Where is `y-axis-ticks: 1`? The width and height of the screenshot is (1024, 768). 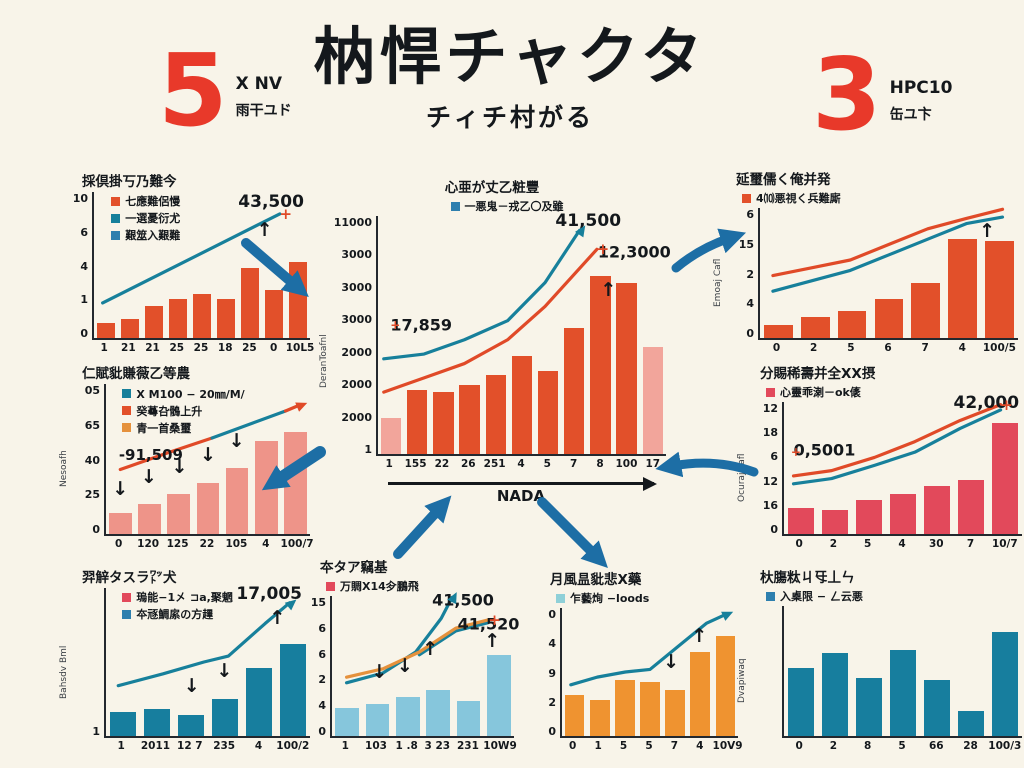 y-axis-ticks: 1 is located at coordinates (87, 672).